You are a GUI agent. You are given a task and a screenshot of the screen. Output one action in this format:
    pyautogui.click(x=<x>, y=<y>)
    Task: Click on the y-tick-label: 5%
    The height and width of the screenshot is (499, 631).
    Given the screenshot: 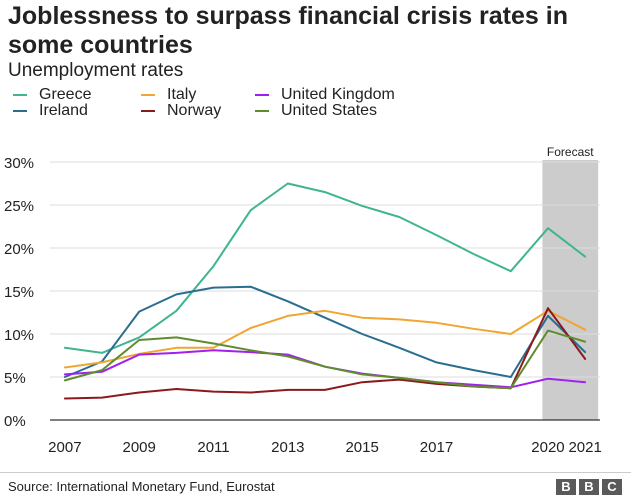 What is the action you would take?
    pyautogui.click(x=15, y=378)
    